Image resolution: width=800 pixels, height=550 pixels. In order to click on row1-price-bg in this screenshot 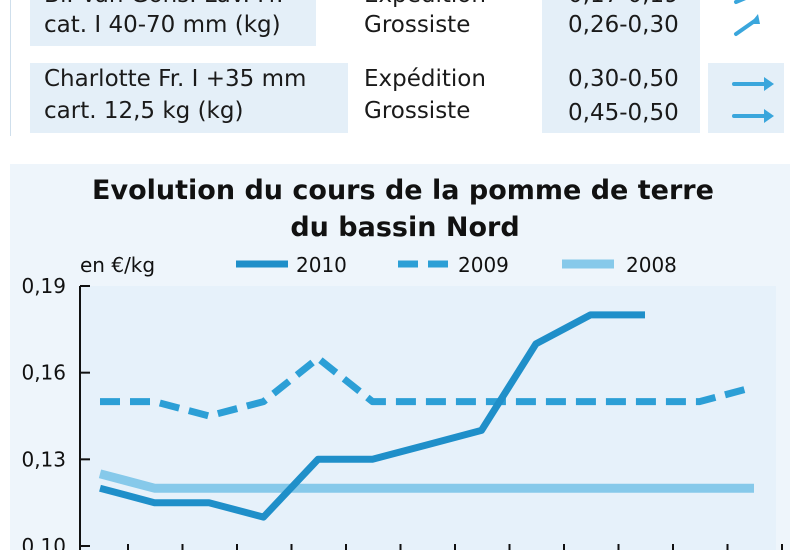, I will do `click(621, 23)`.